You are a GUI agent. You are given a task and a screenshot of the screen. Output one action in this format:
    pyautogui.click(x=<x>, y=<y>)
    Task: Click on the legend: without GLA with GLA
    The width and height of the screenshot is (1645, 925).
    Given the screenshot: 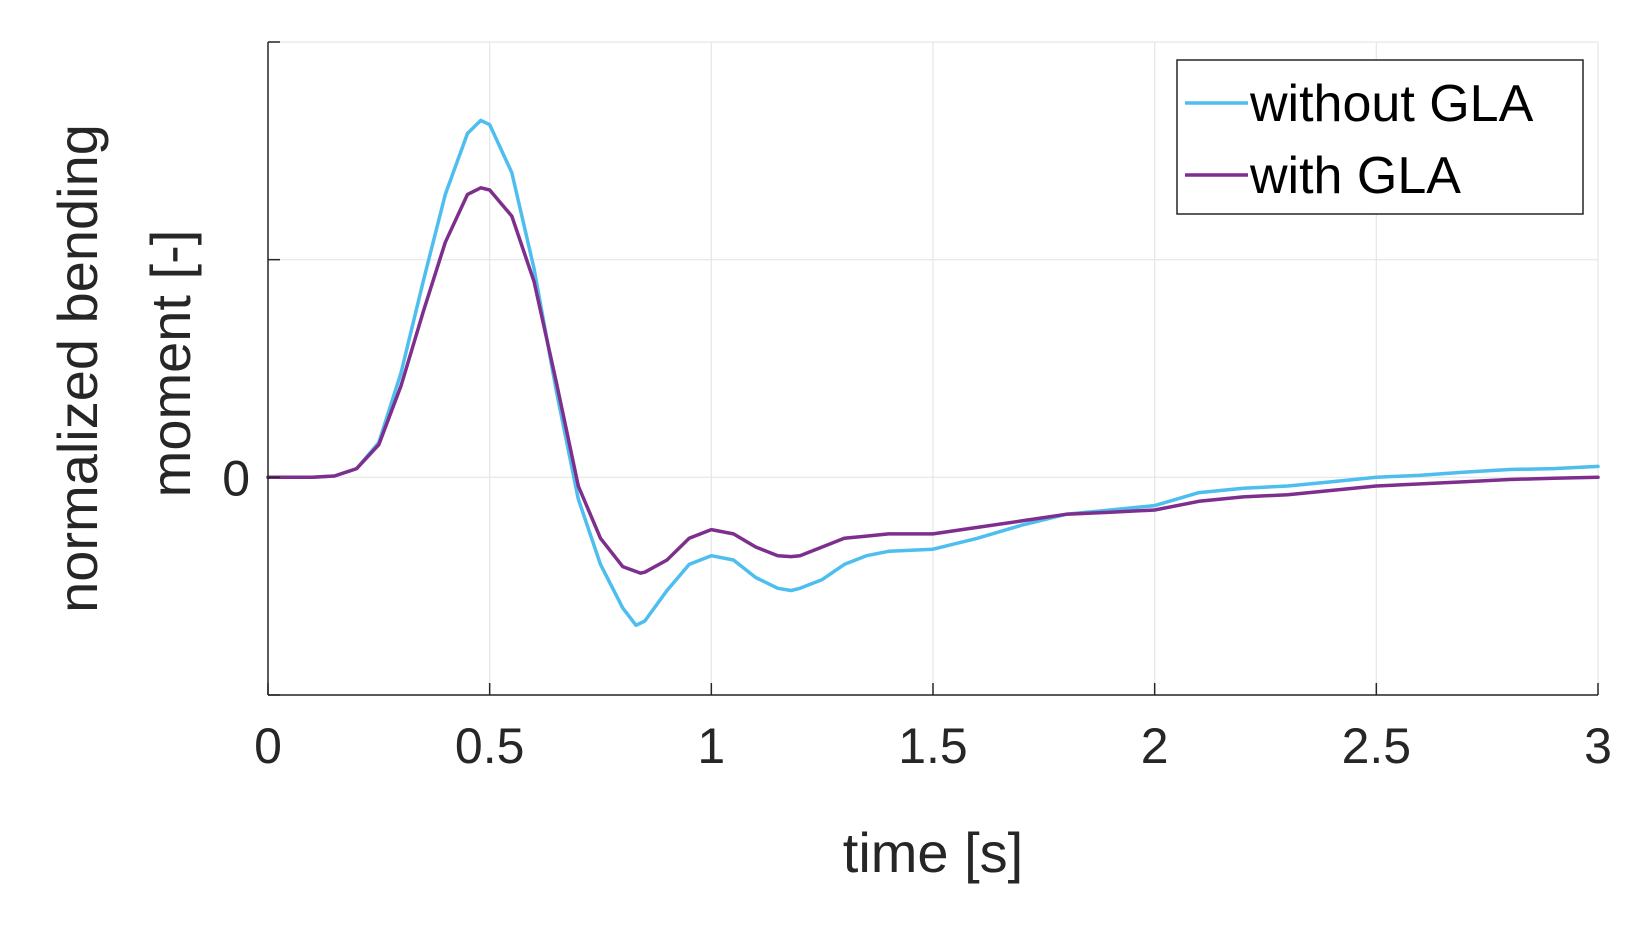 What is the action you would take?
    pyautogui.click(x=1380, y=137)
    